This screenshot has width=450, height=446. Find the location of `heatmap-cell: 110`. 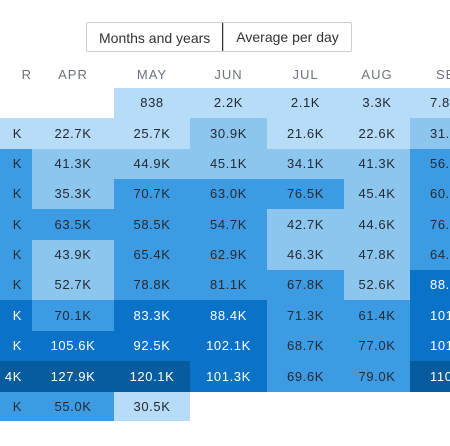

heatmap-cell: 110 is located at coordinates (430, 376).